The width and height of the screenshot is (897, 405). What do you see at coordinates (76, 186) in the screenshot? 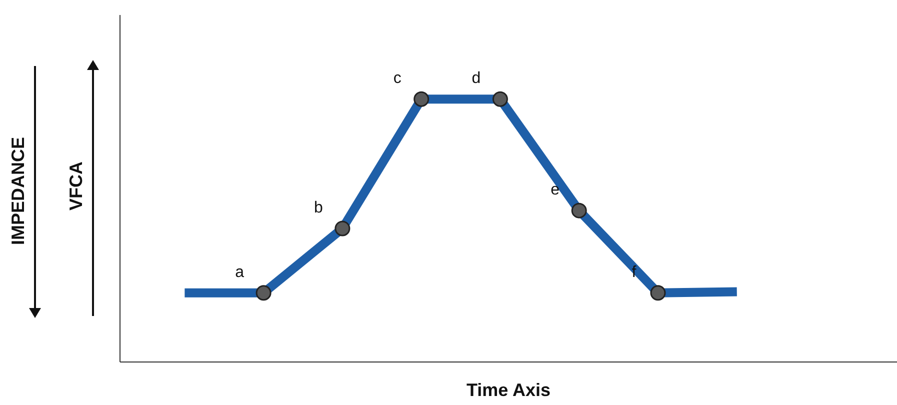
I see `y-axis-title: VFCA` at bounding box center [76, 186].